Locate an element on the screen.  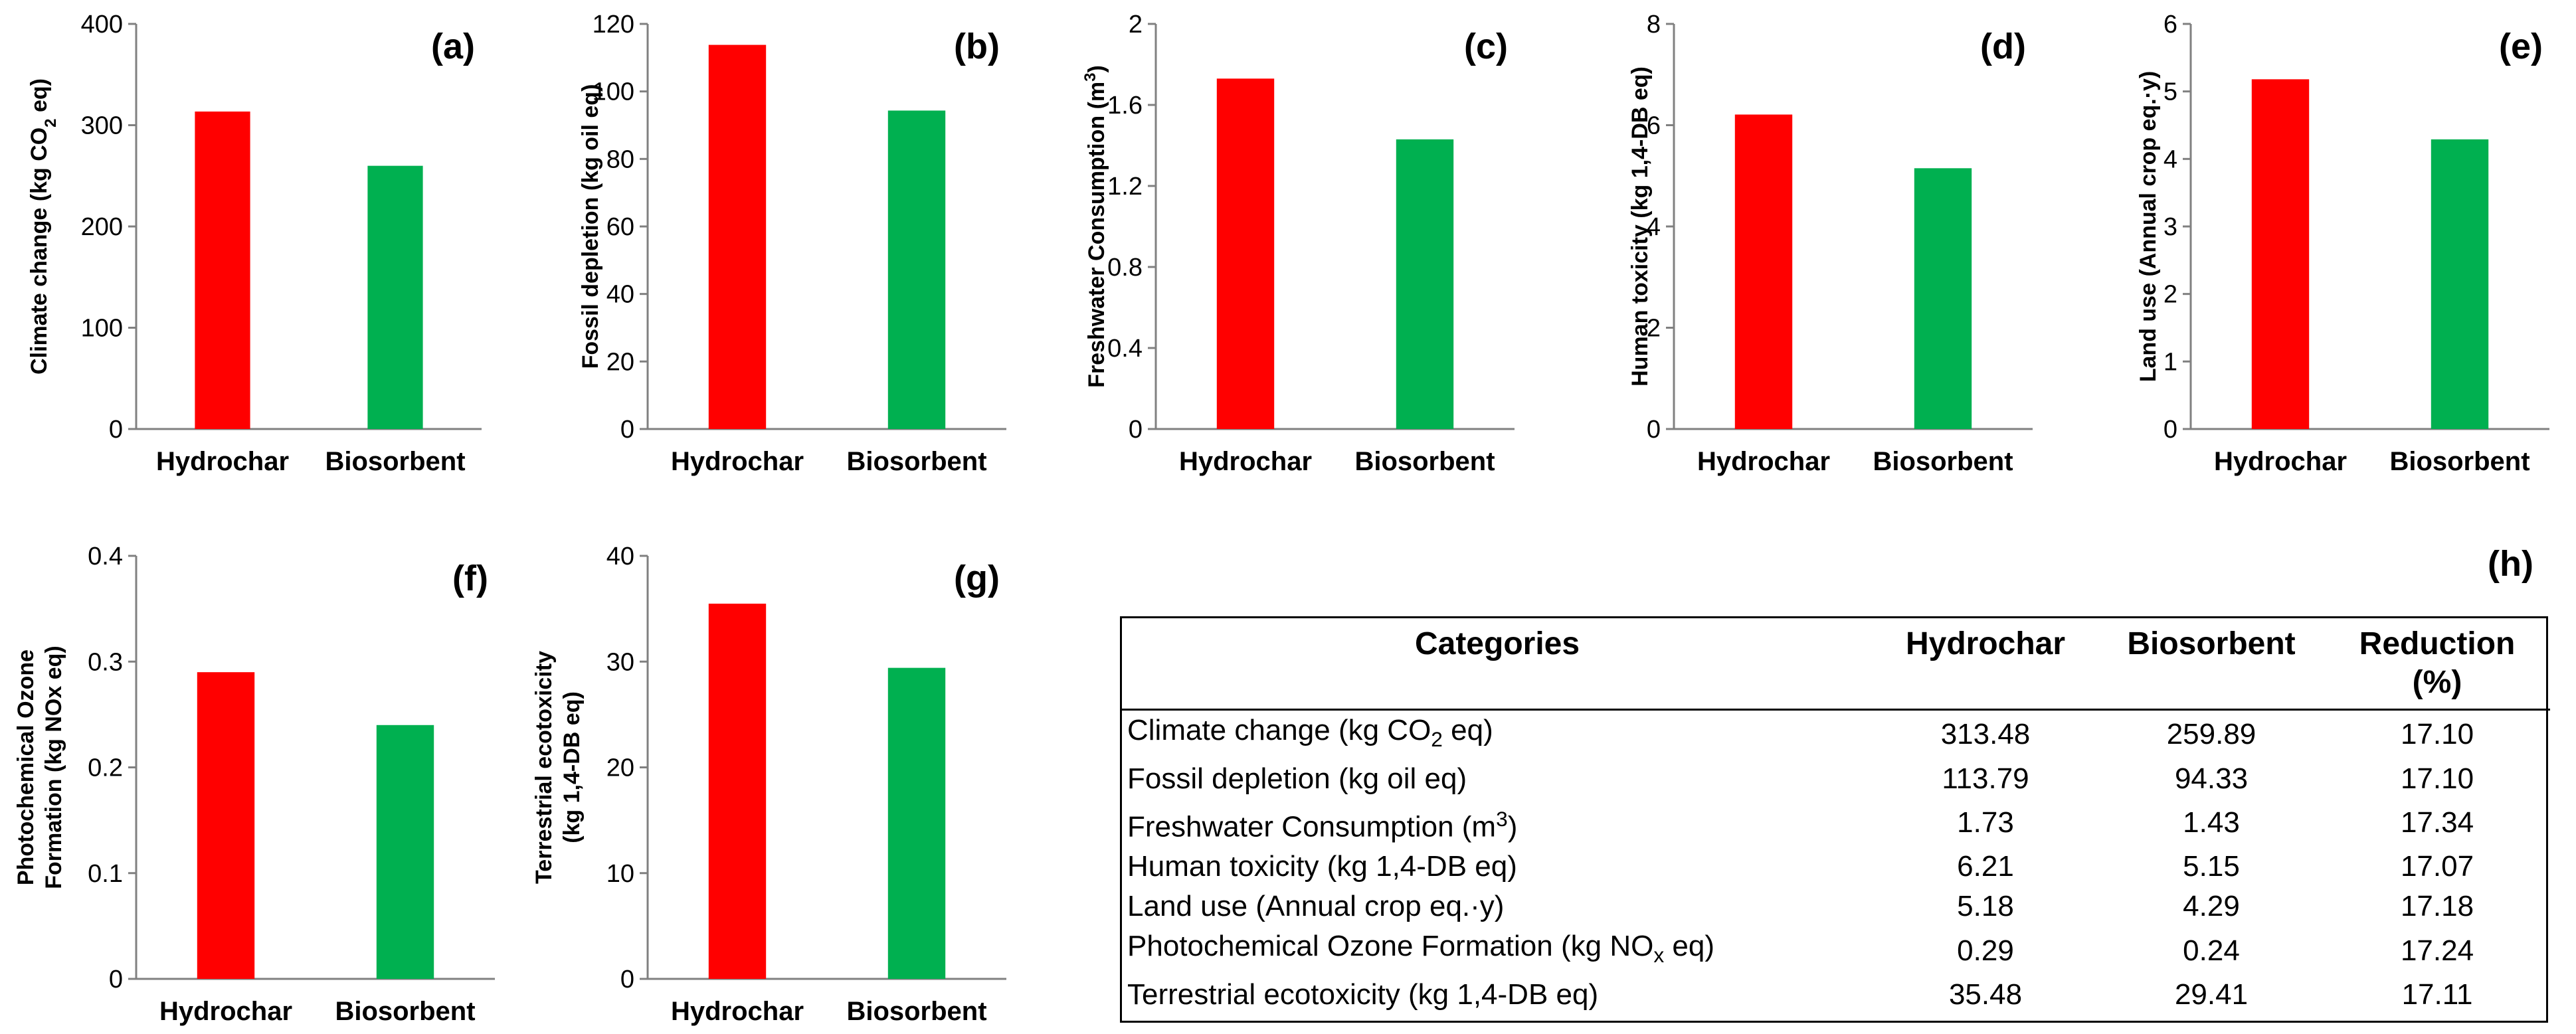
y-tick-label: 30 is located at coordinates (620, 662).